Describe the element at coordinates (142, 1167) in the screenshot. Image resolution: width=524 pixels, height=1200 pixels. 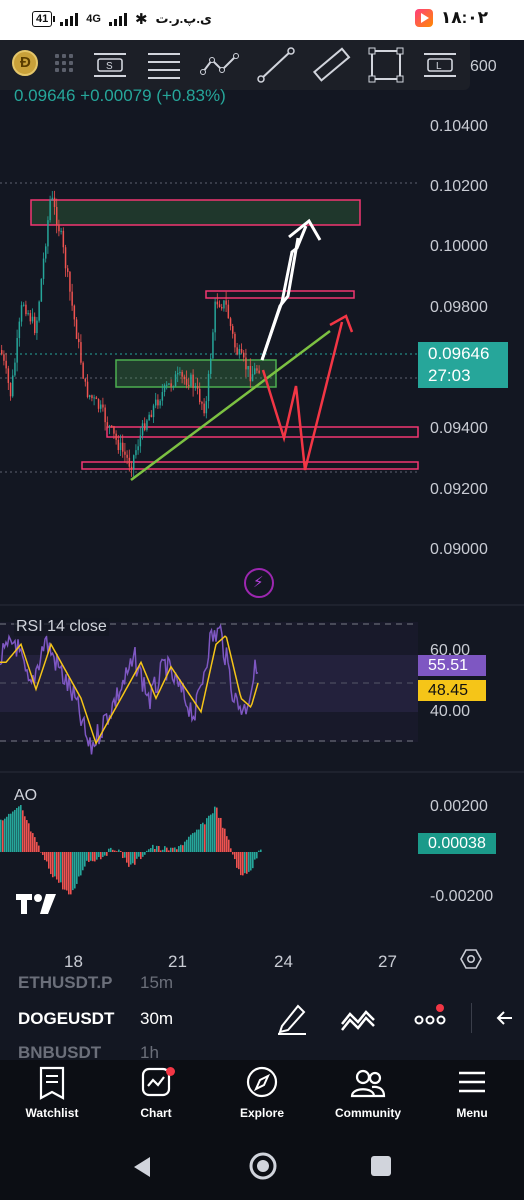
I see `back-icon` at that location.